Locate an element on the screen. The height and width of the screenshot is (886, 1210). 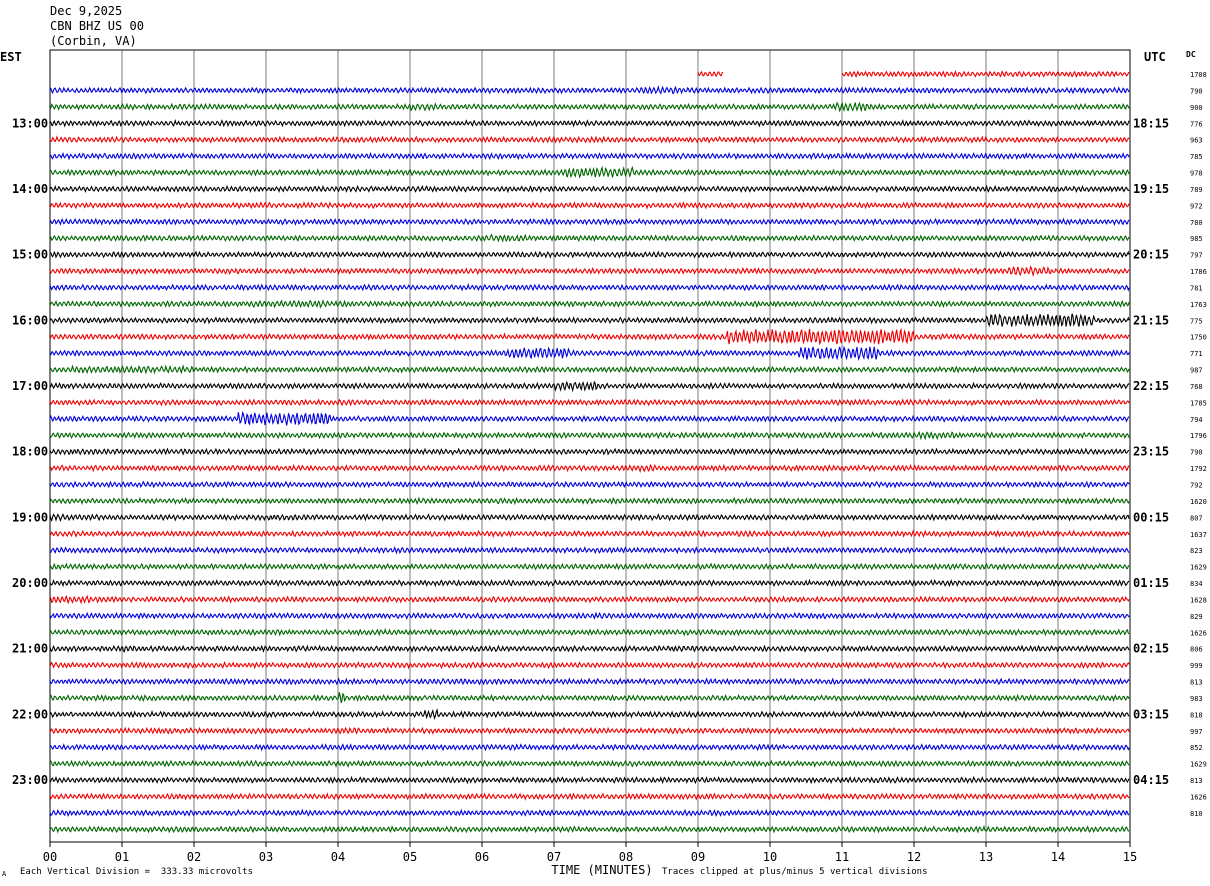
dc-offset-label: 1796 is located at coordinates (1198, 436).